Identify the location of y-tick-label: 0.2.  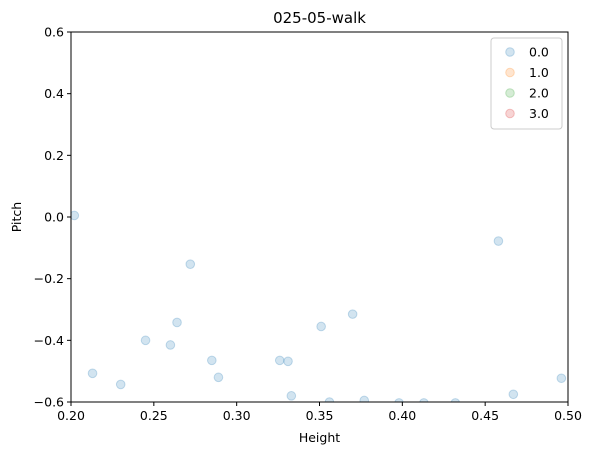
(54, 155).